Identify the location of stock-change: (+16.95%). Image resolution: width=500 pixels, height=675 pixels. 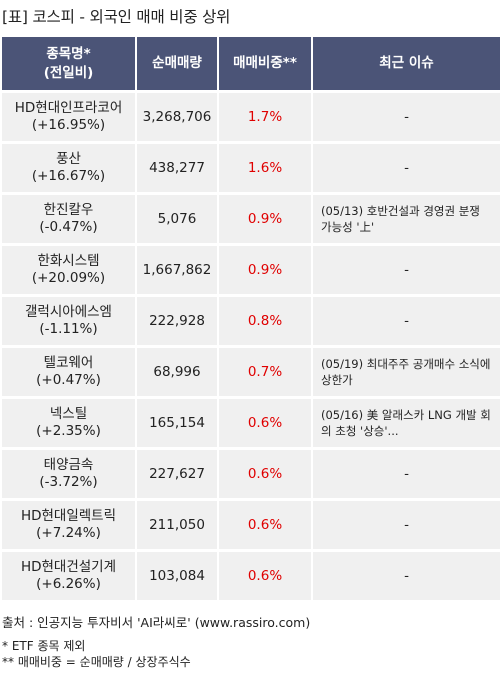
(68, 125).